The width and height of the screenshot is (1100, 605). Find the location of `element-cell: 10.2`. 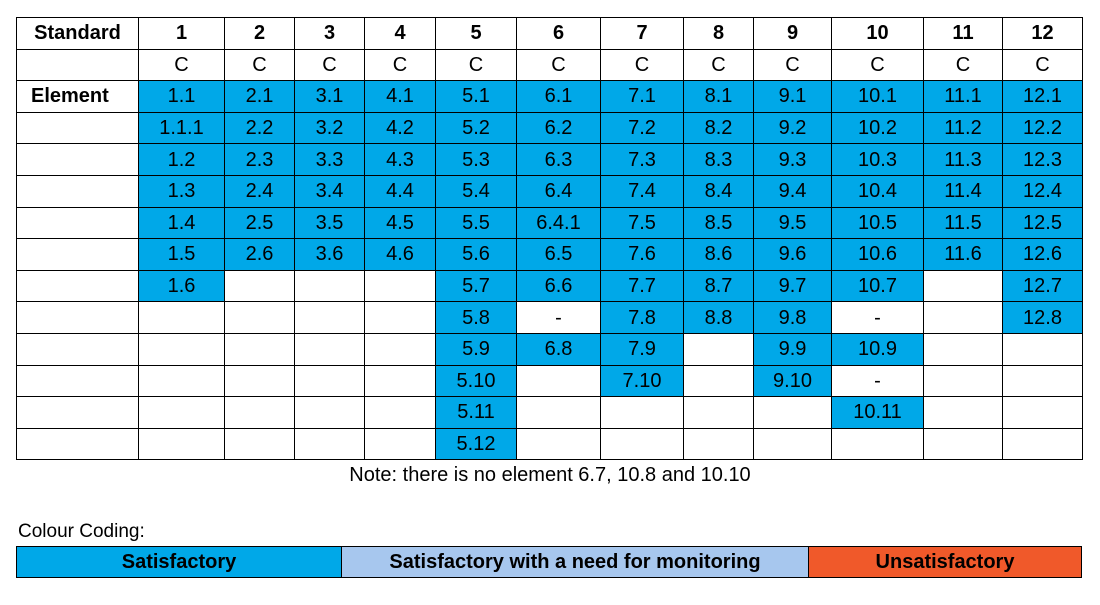

element-cell: 10.2 is located at coordinates (877, 128).